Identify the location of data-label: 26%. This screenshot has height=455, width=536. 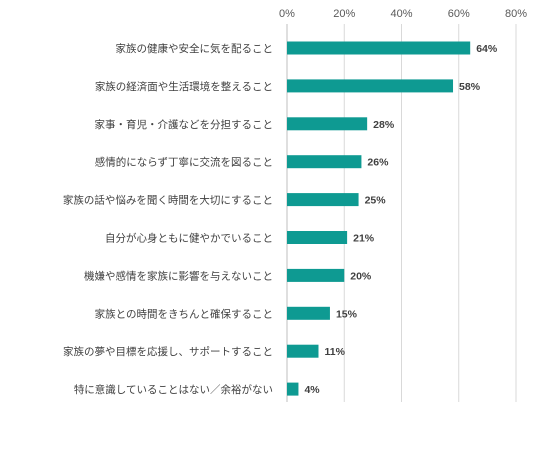
(378, 163).